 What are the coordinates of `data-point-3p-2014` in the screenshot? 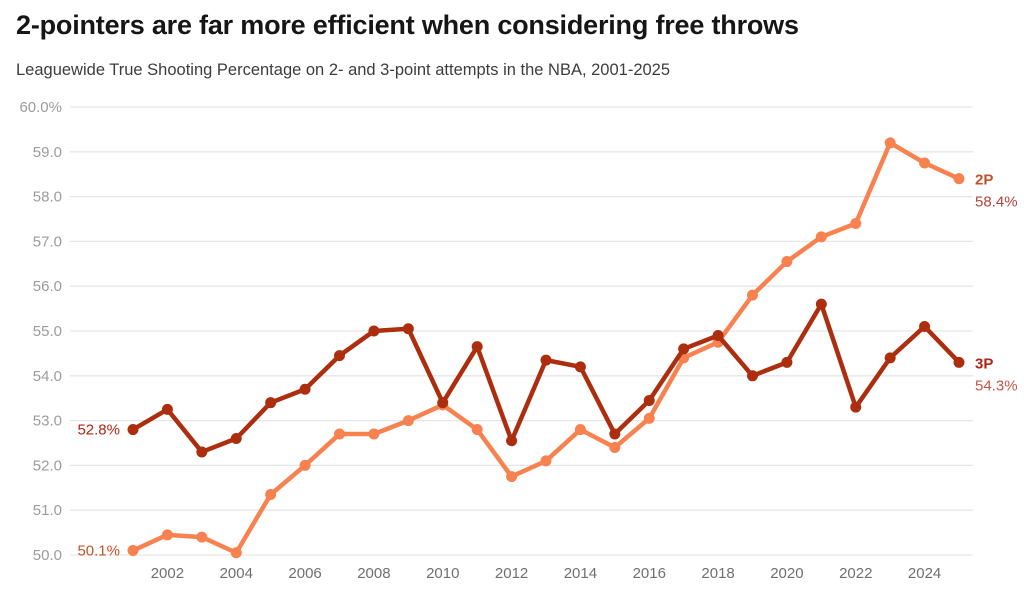 It's located at (580, 367).